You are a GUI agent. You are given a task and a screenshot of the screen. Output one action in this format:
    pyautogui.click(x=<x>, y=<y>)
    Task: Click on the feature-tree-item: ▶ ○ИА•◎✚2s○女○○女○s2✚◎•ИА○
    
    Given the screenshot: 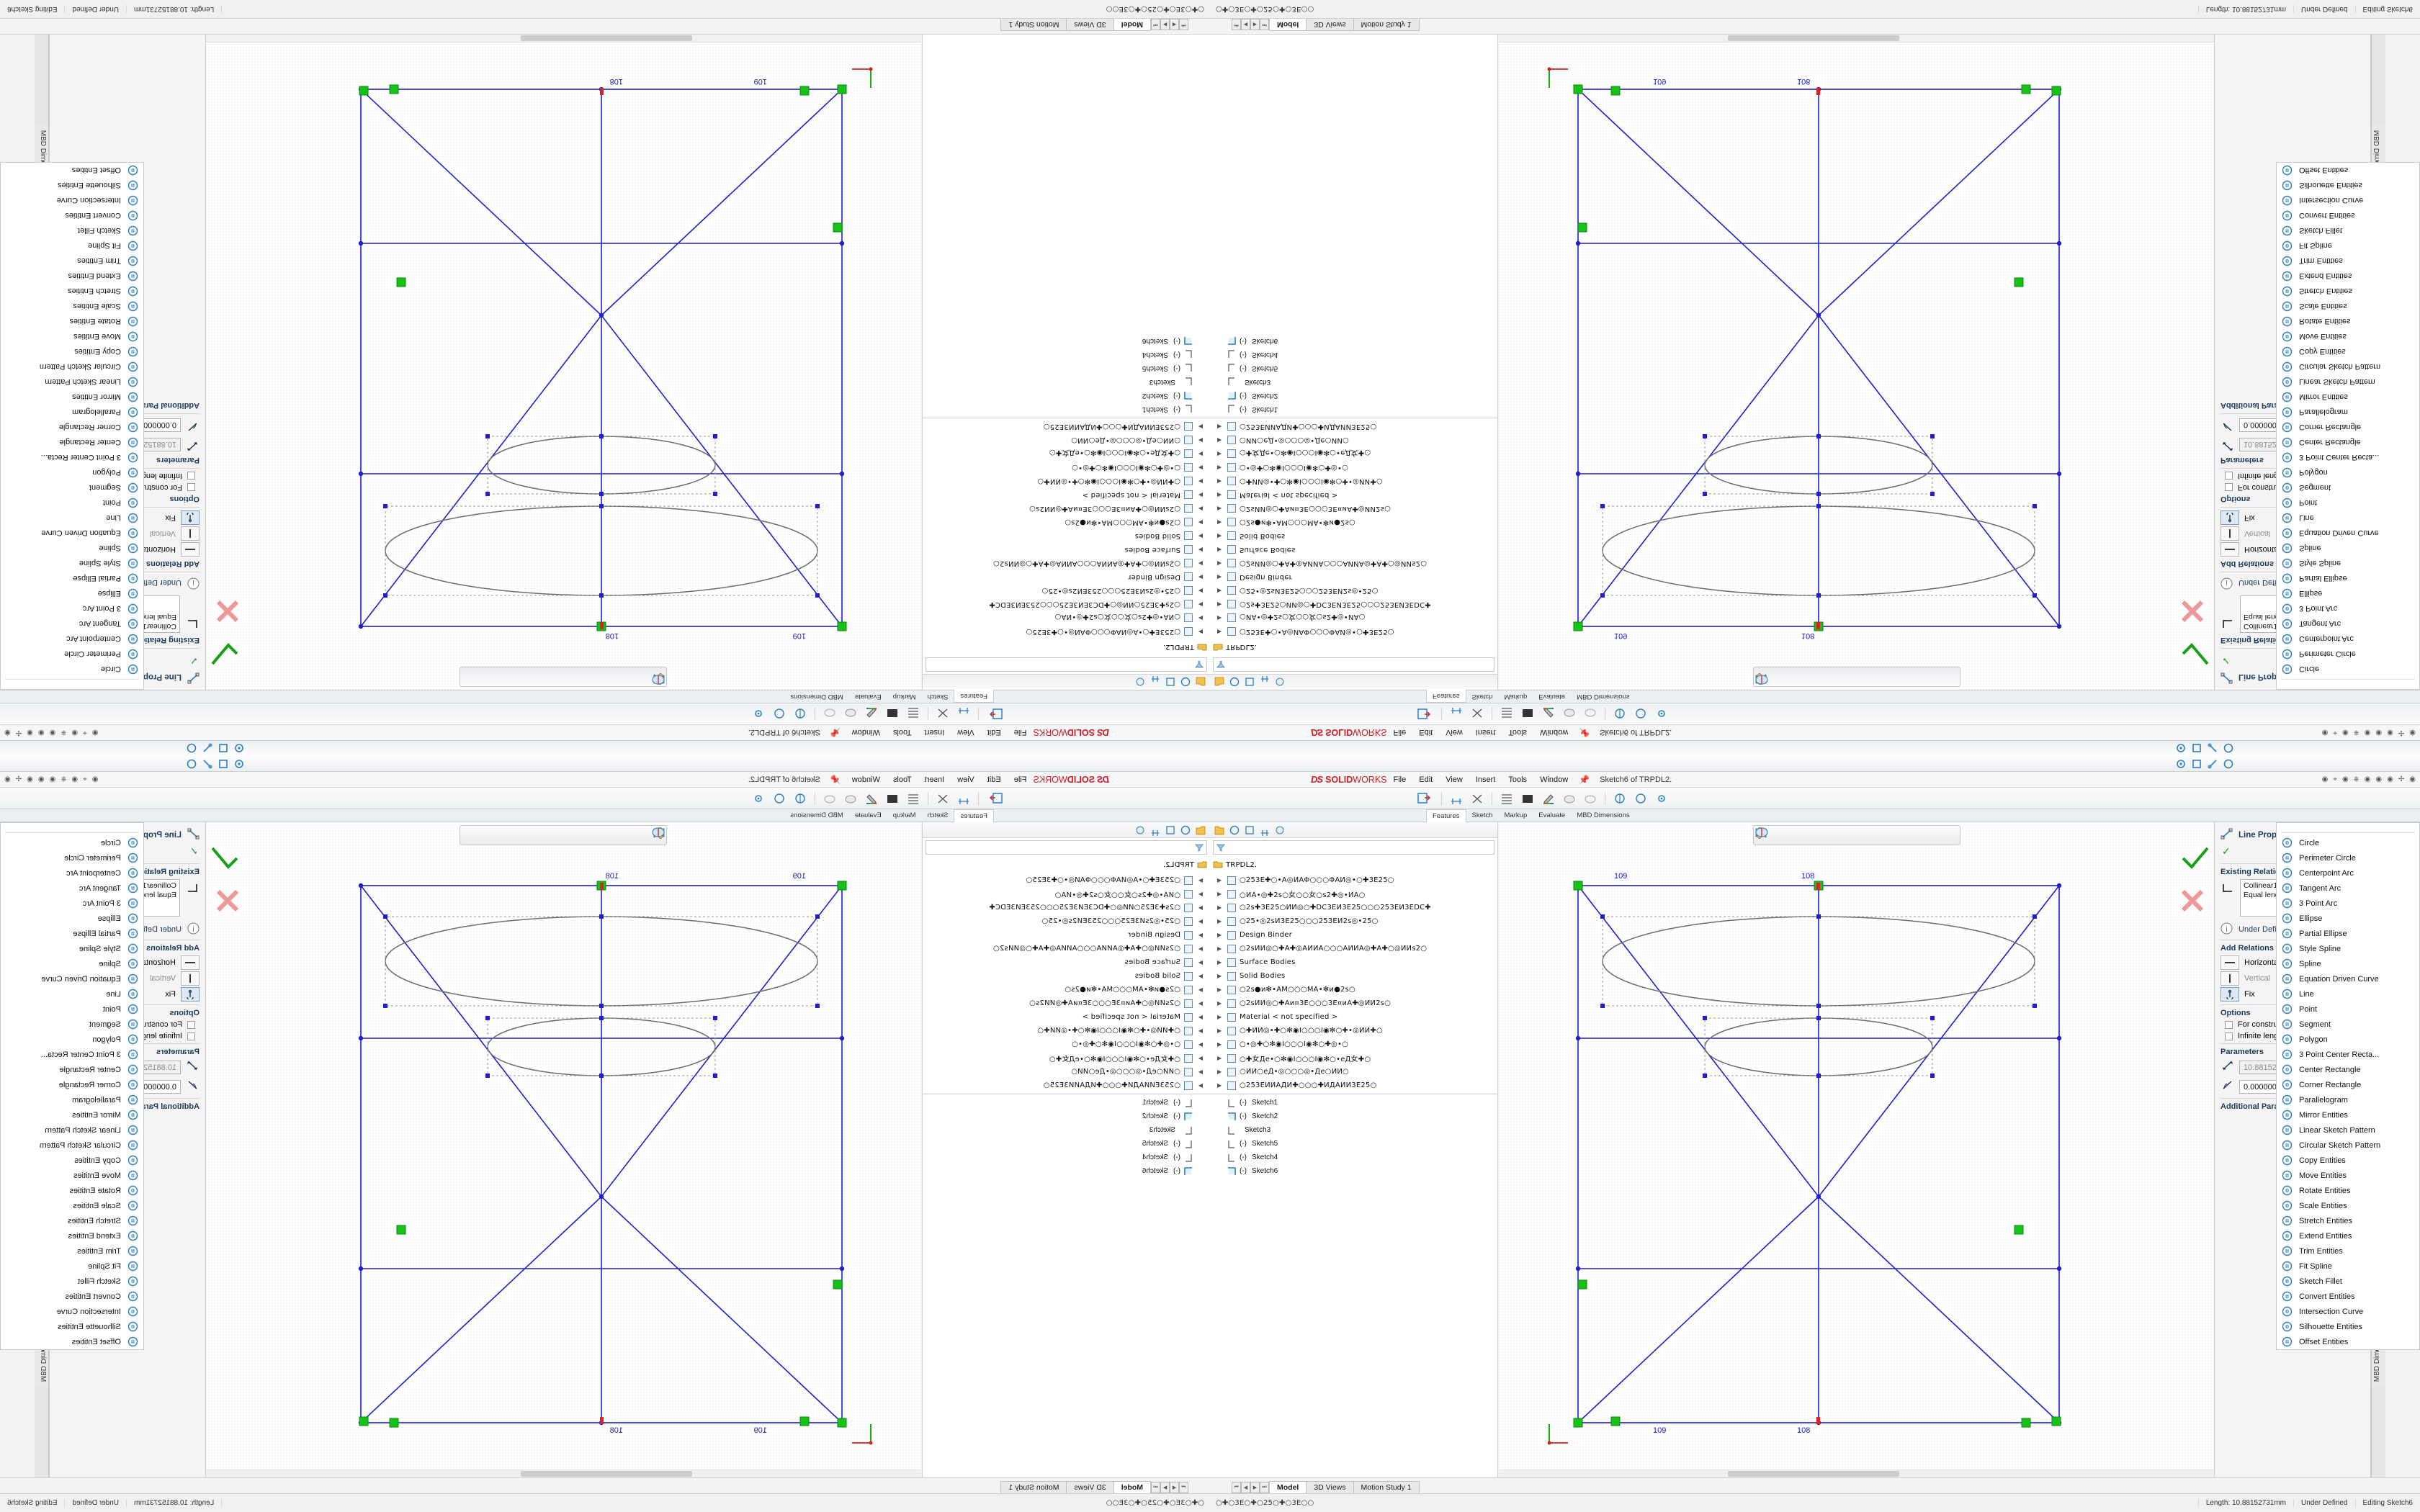 What is the action you would take?
    pyautogui.click(x=1066, y=894)
    